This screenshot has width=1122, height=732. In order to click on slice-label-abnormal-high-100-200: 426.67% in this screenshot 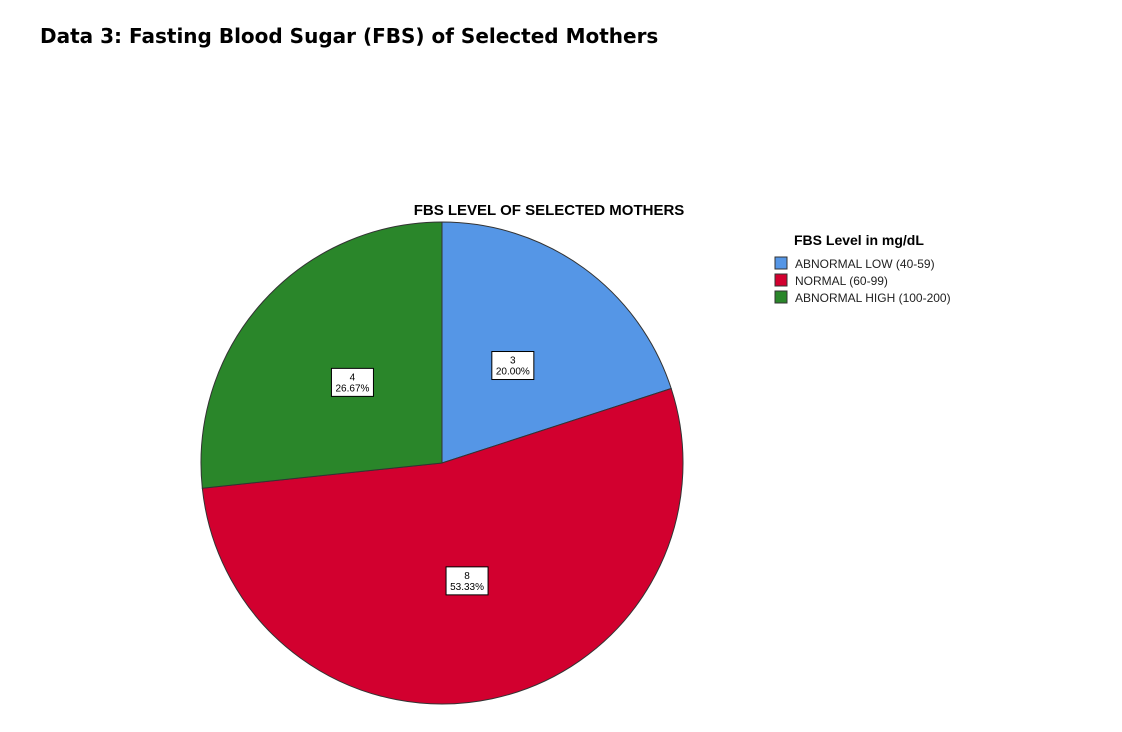, I will do `click(352, 382)`.